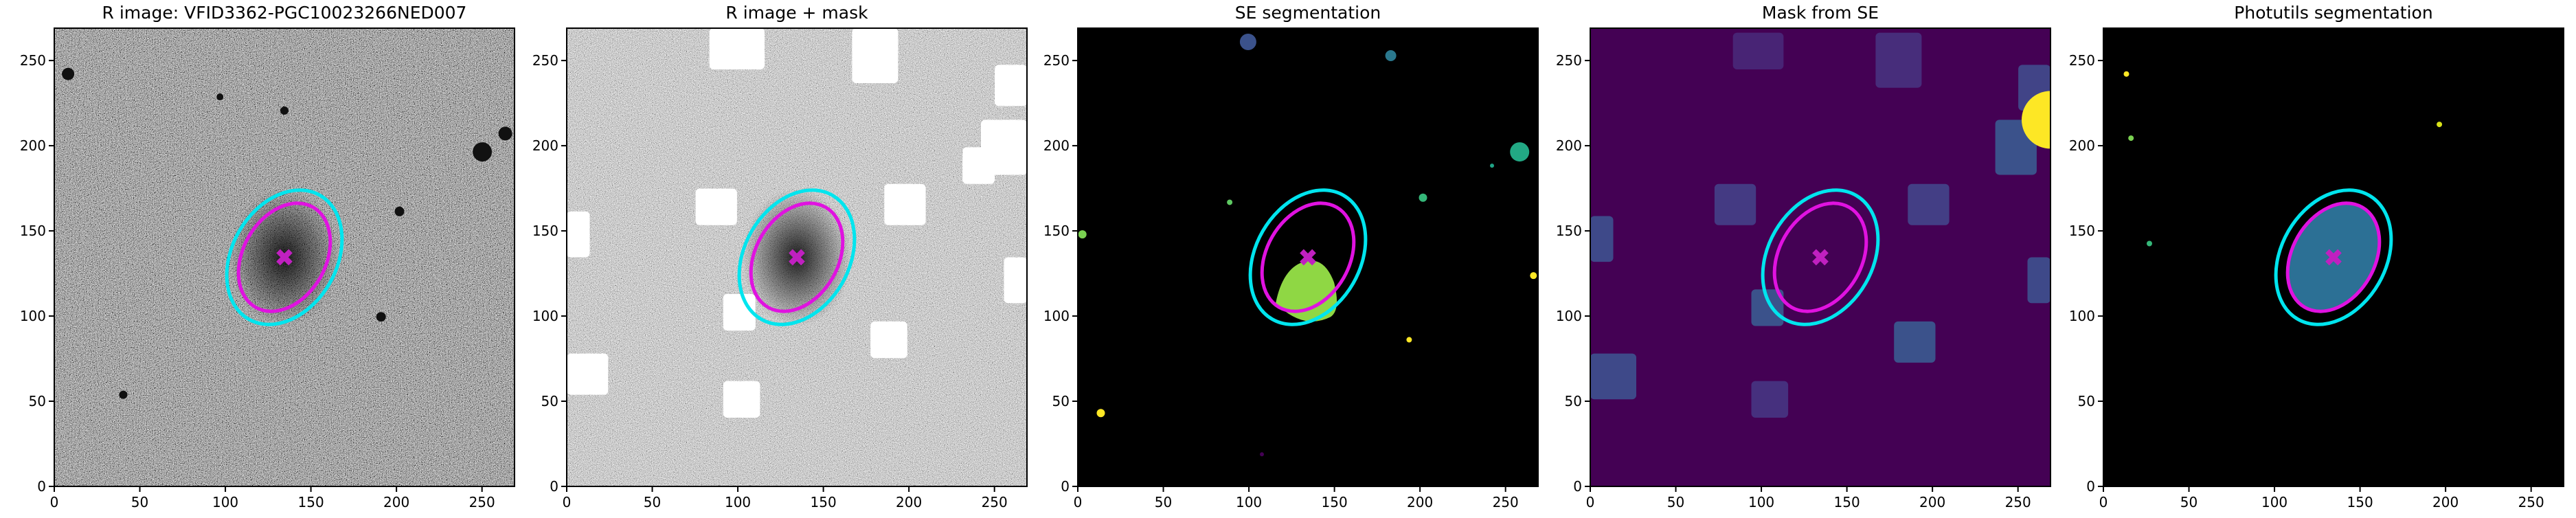 The width and height of the screenshot is (2576, 518). I want to click on mask-blob, so click(2036, 120).